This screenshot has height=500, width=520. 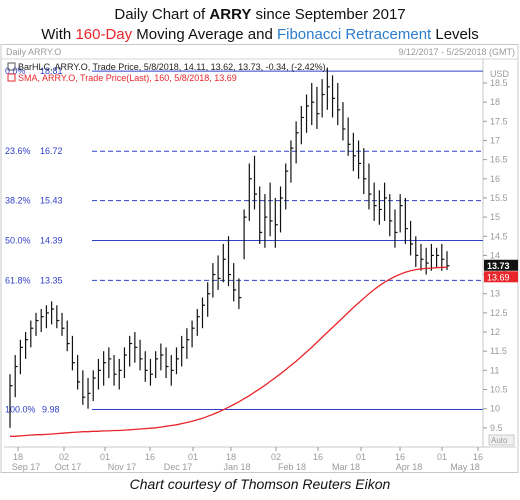 What do you see at coordinates (18, 201) in the screenshot?
I see `fib-label: 38.2%` at bounding box center [18, 201].